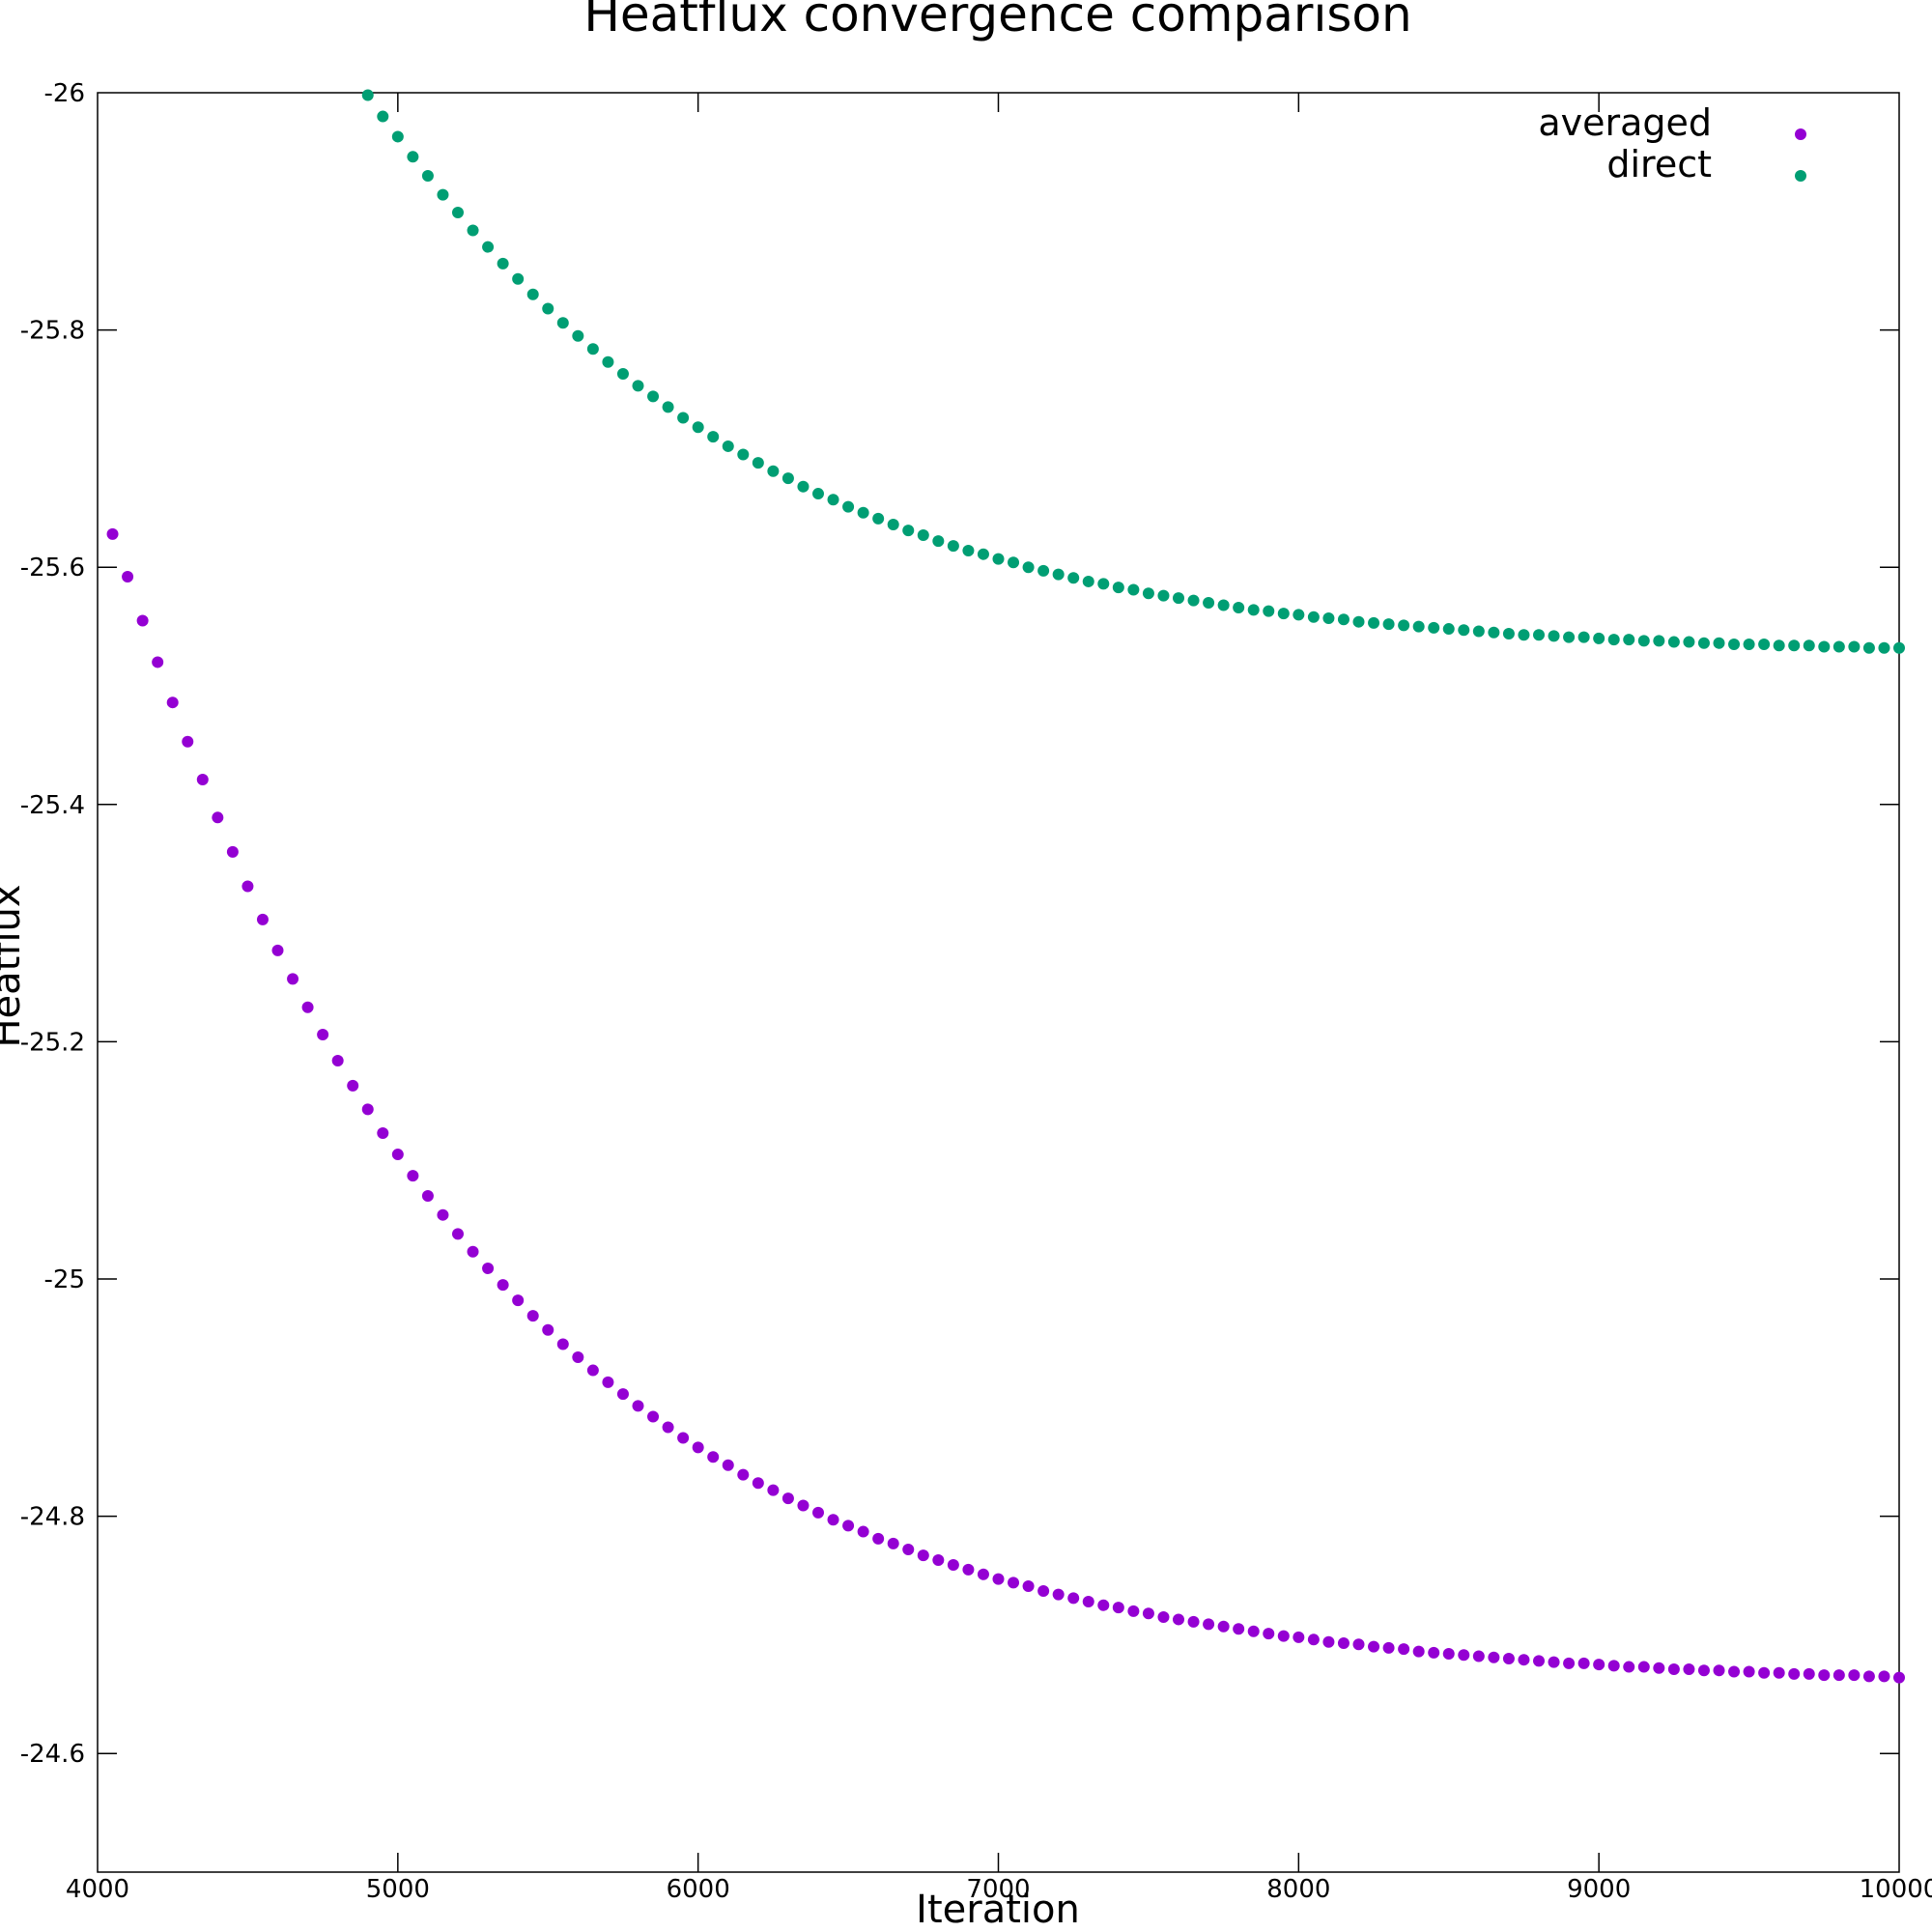 The width and height of the screenshot is (1932, 1932). I want to click on y-tick-label: -25.4, so click(52, 805).